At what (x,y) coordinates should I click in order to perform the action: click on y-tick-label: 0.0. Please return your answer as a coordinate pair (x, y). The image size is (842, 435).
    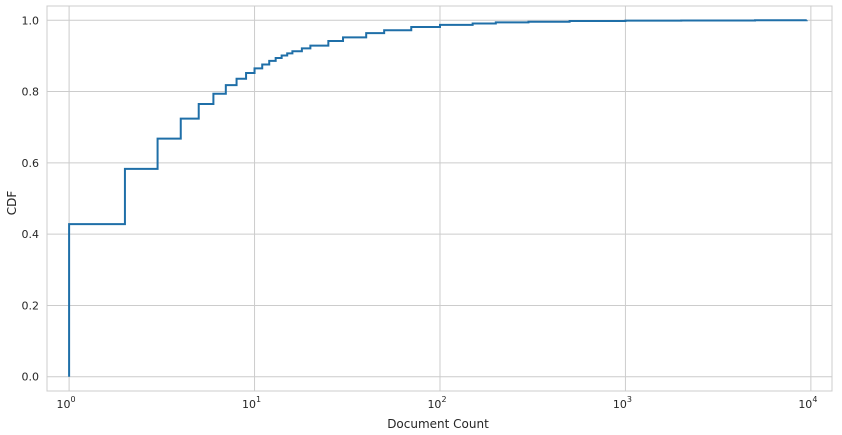
    Looking at the image, I should click on (31, 377).